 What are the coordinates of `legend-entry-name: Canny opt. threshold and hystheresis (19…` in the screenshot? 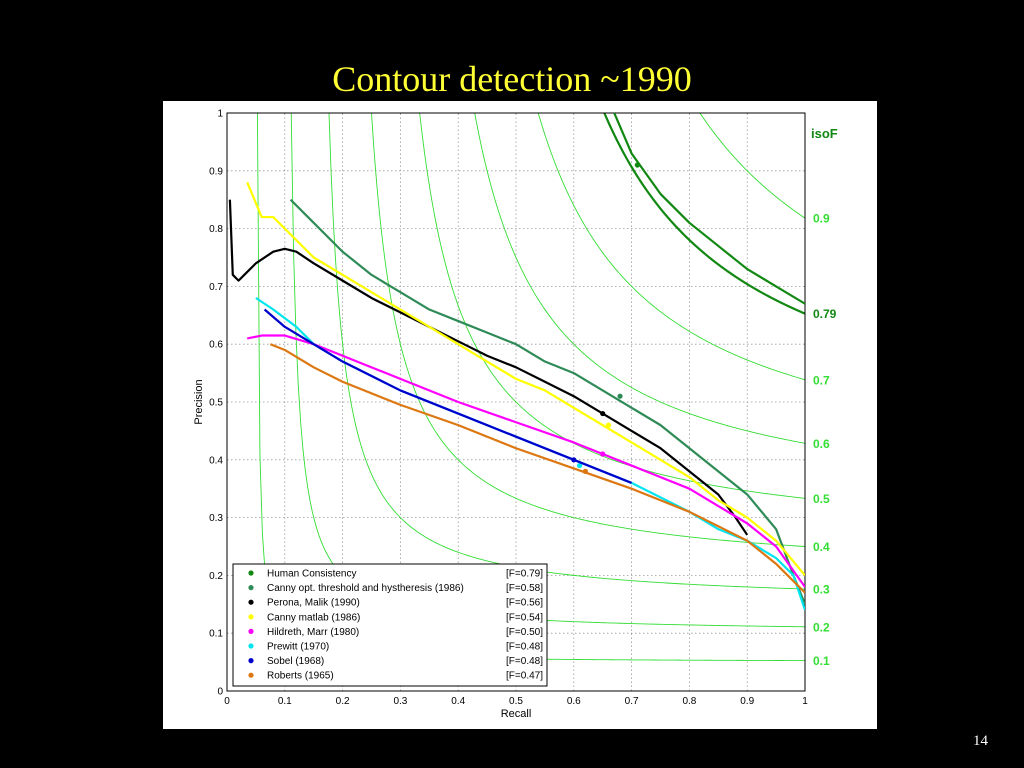 It's located at (365, 588).